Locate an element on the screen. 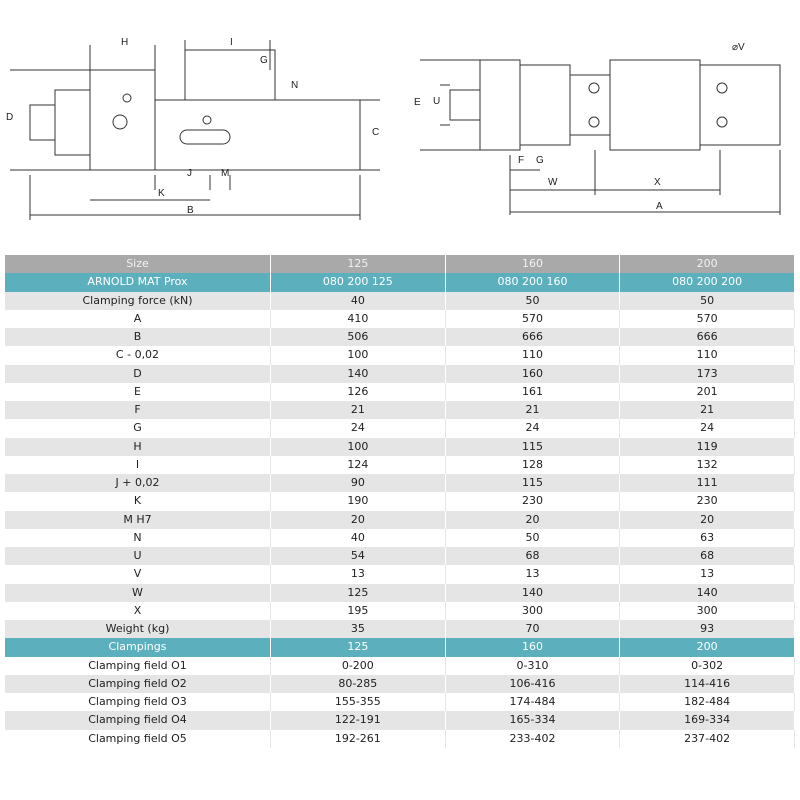  dimension-label: I is located at coordinates (231, 42).